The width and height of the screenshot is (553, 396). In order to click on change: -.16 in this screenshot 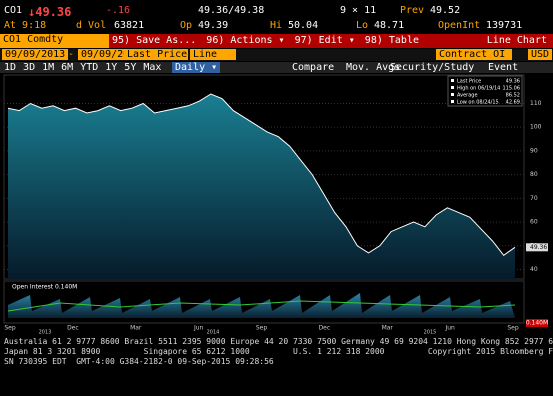, I will do `click(118, 10)`.